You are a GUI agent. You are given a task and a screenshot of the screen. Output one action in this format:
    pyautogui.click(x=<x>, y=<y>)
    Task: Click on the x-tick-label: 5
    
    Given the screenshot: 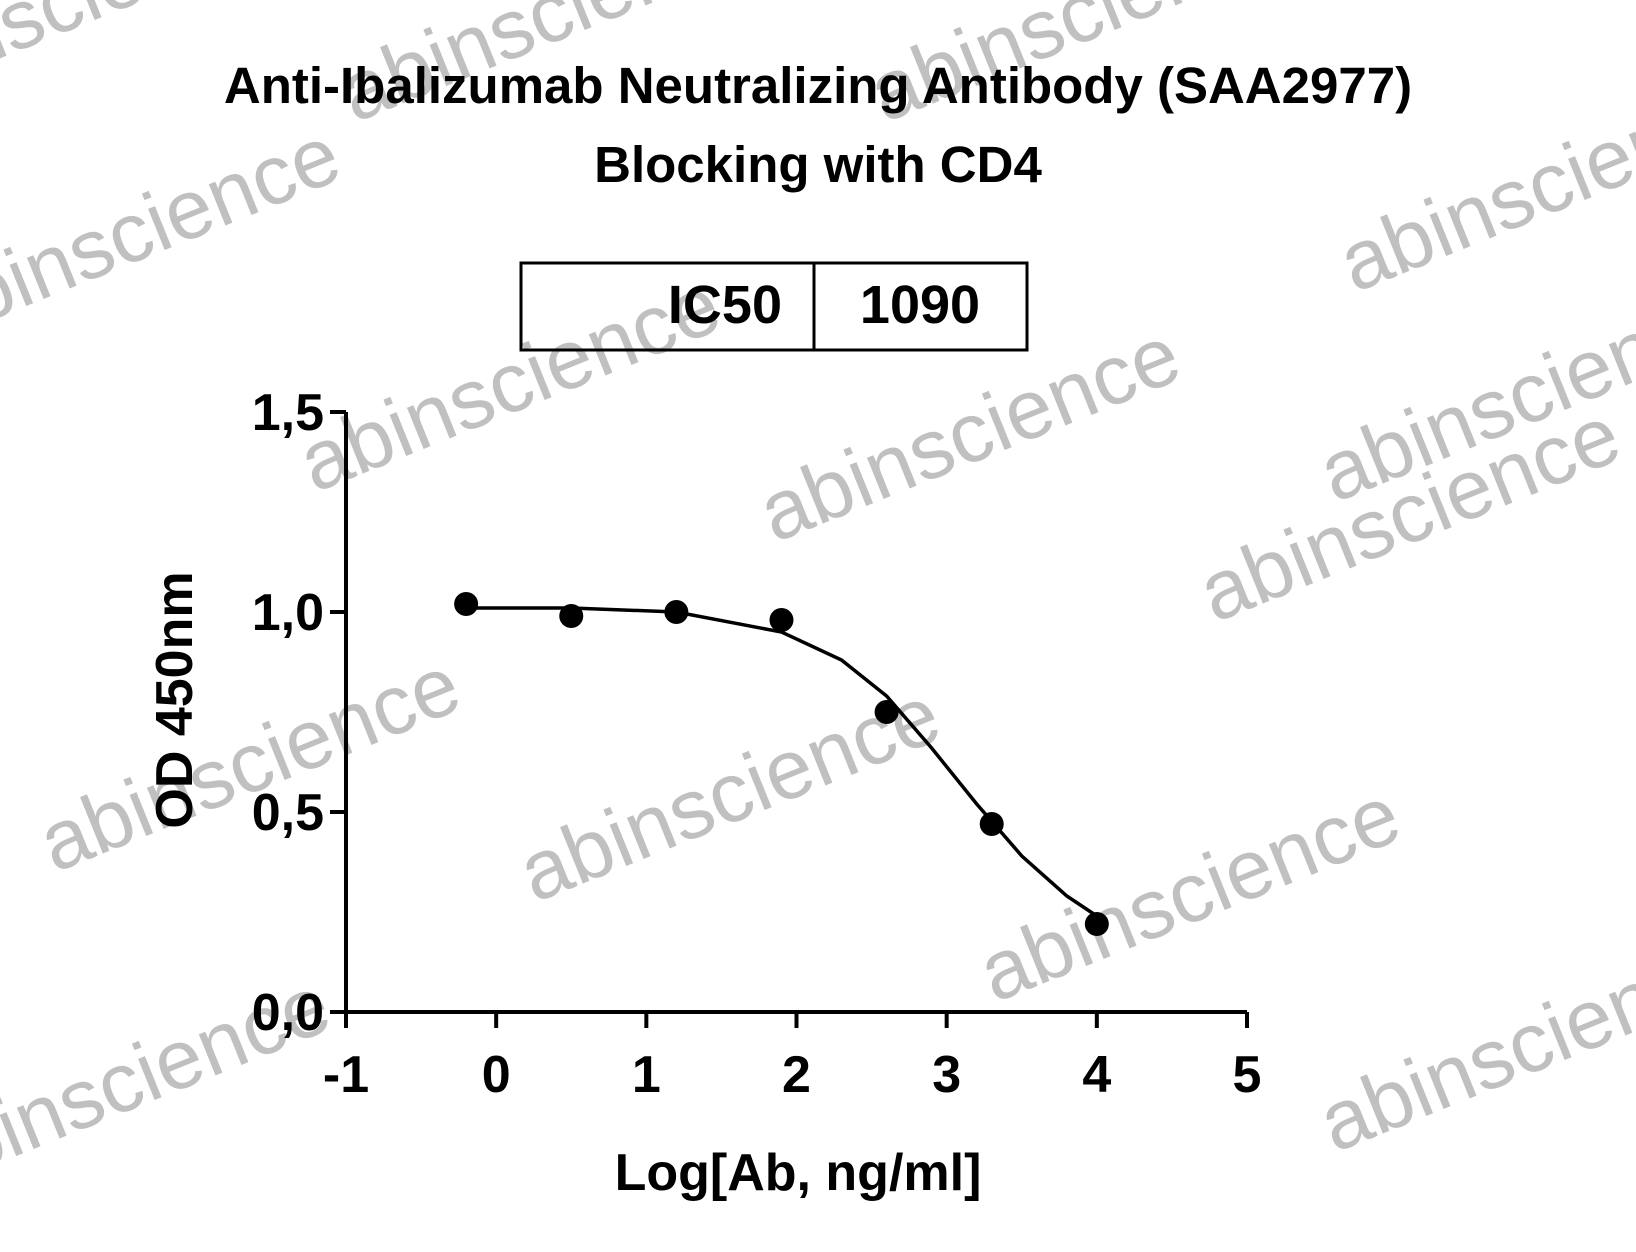 What is the action you would take?
    pyautogui.click(x=1247, y=1075)
    